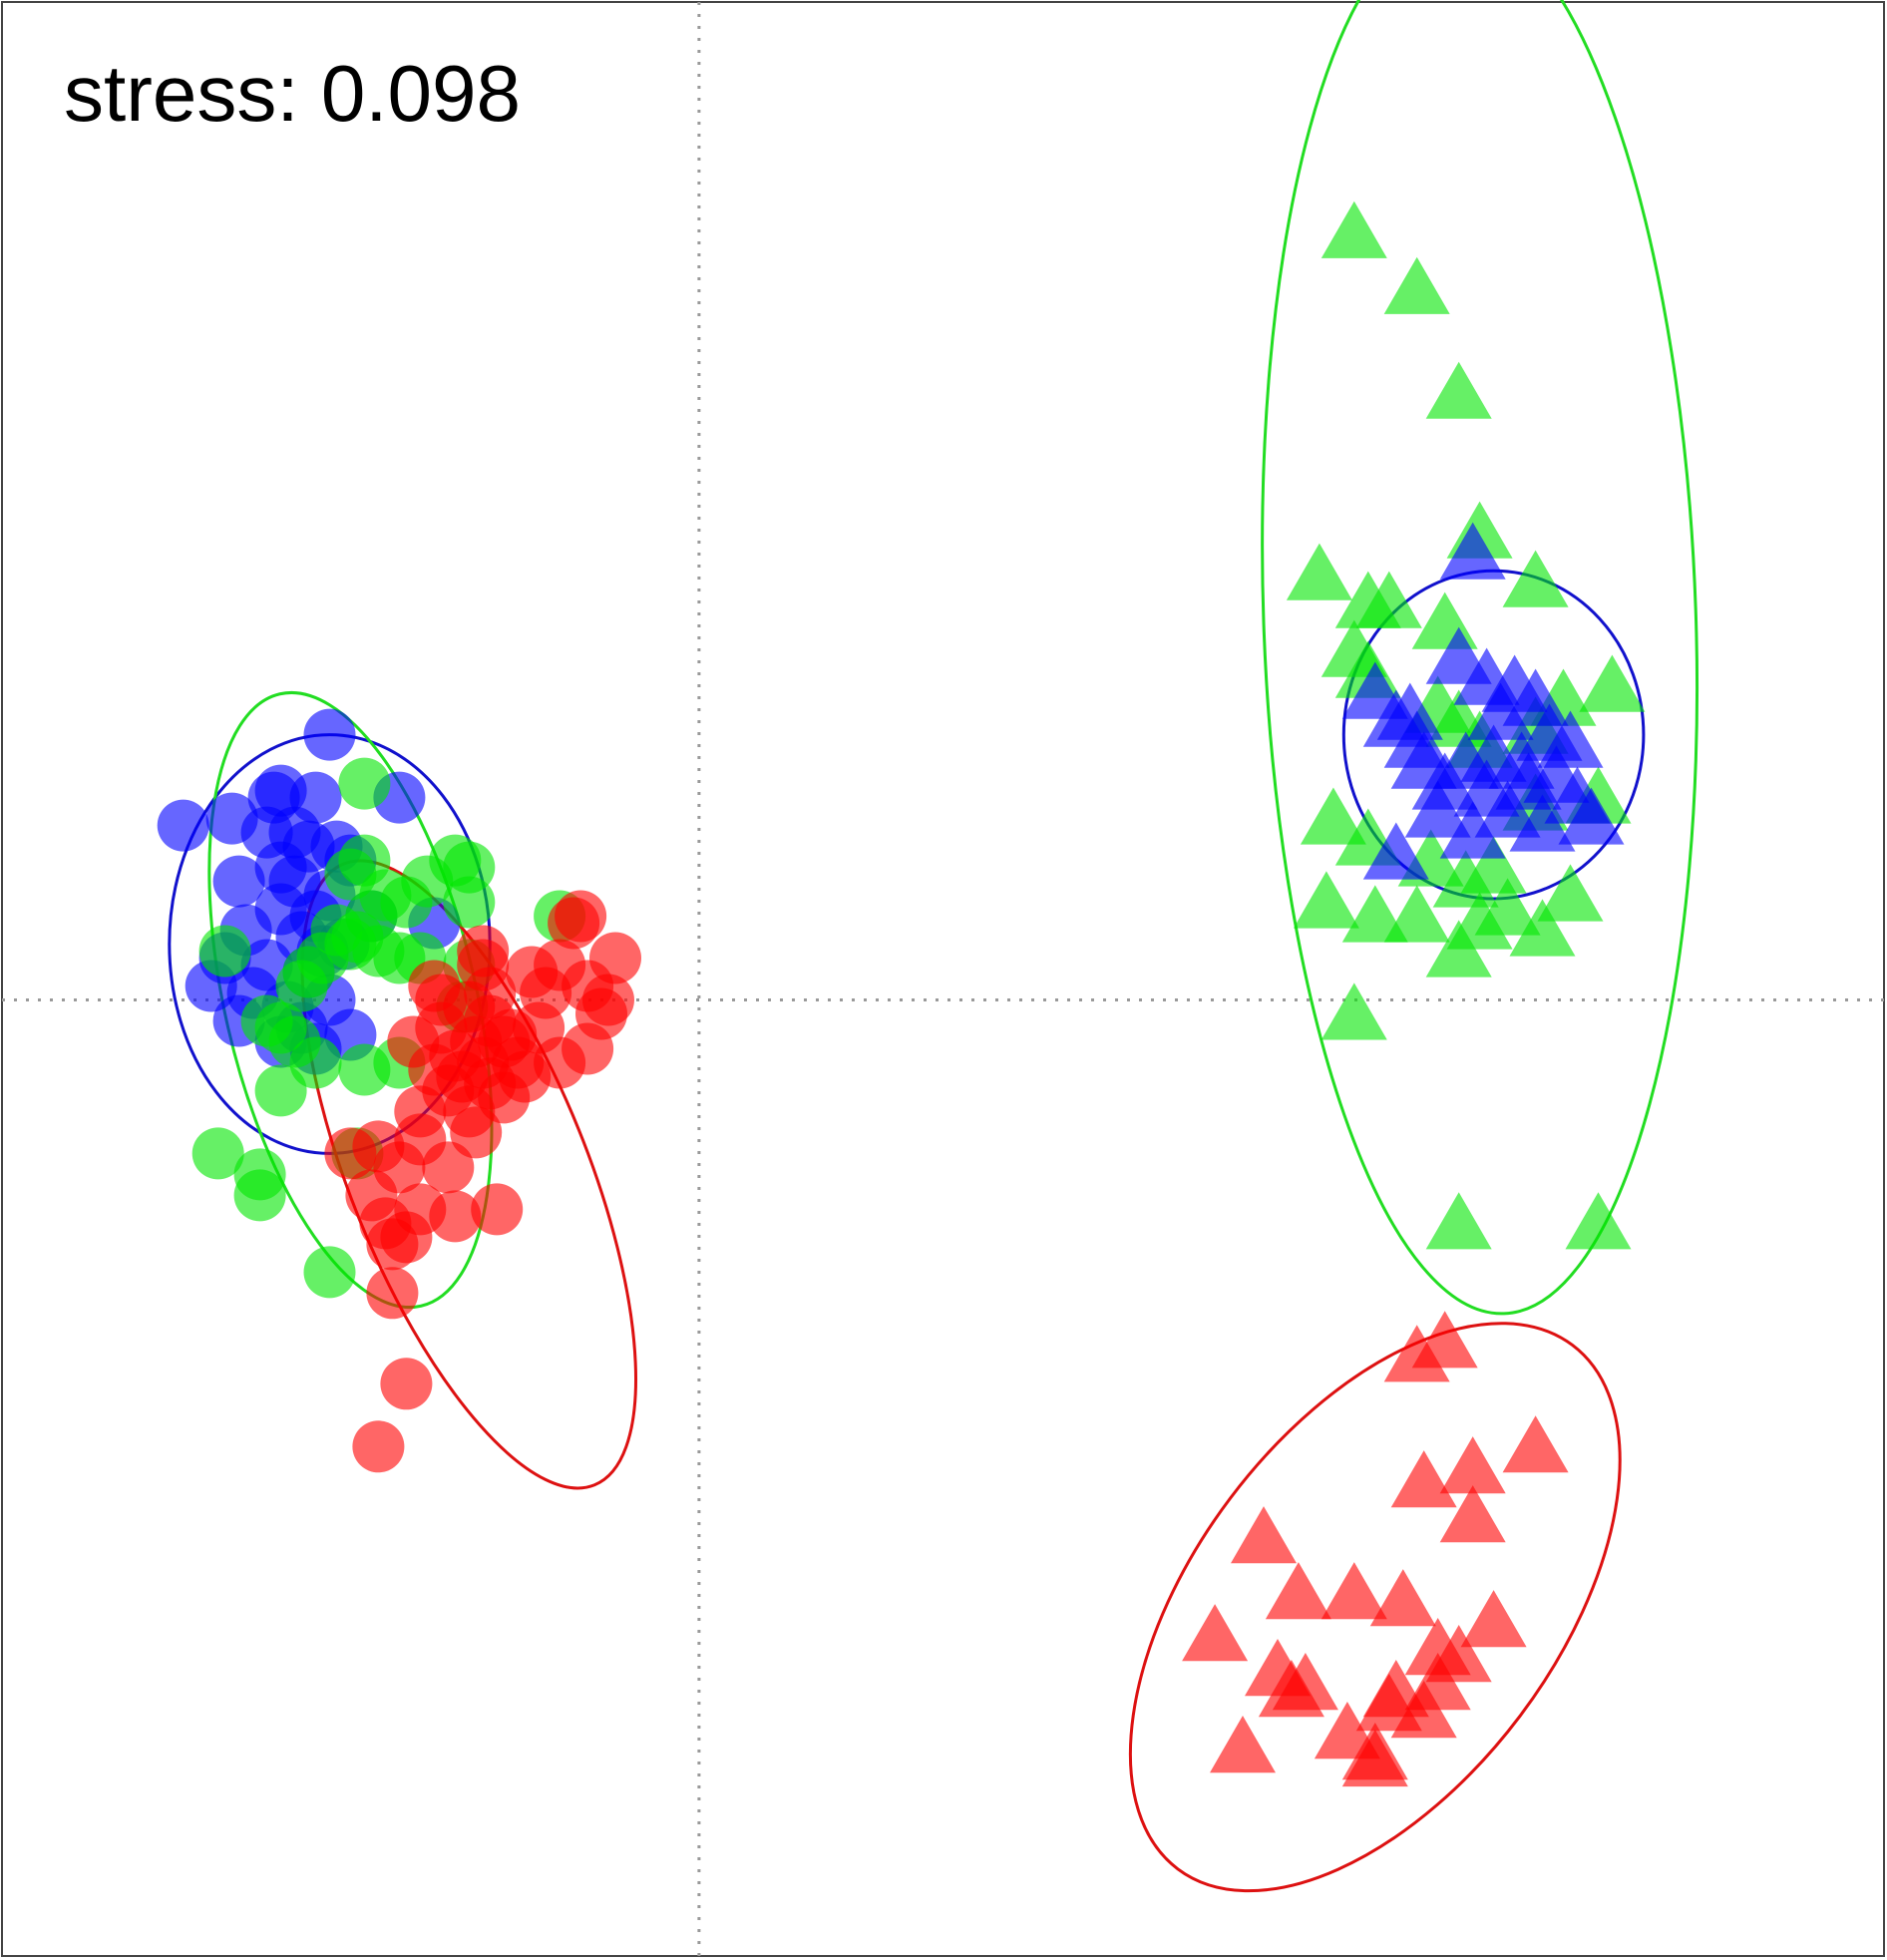 The image size is (1887, 1960). I want to click on stress-annotation: stress: 0.098, so click(292, 93).